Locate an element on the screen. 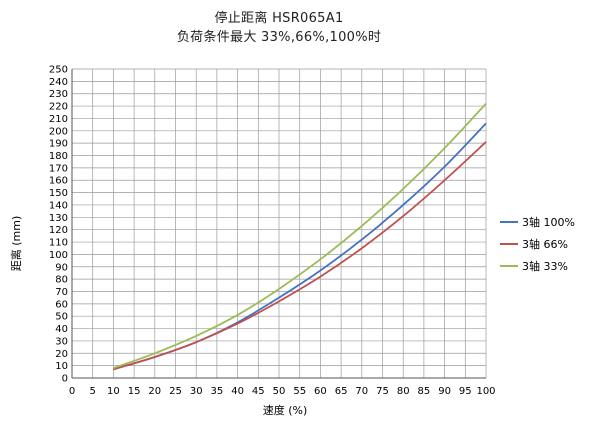  x-tick-label: 40 is located at coordinates (237, 391).